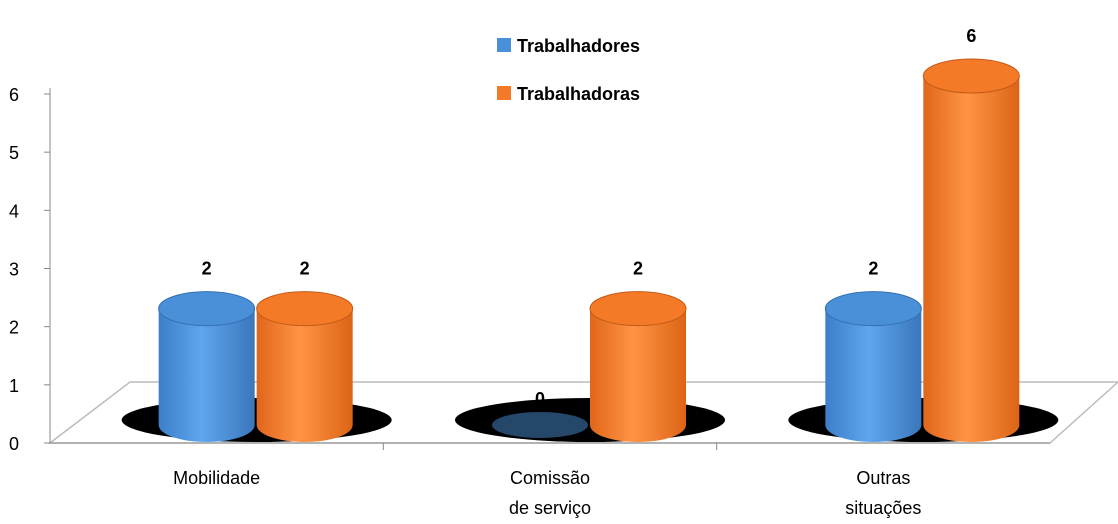 The width and height of the screenshot is (1118, 524). What do you see at coordinates (14, 386) in the screenshot?
I see `y-tick-label: 1` at bounding box center [14, 386].